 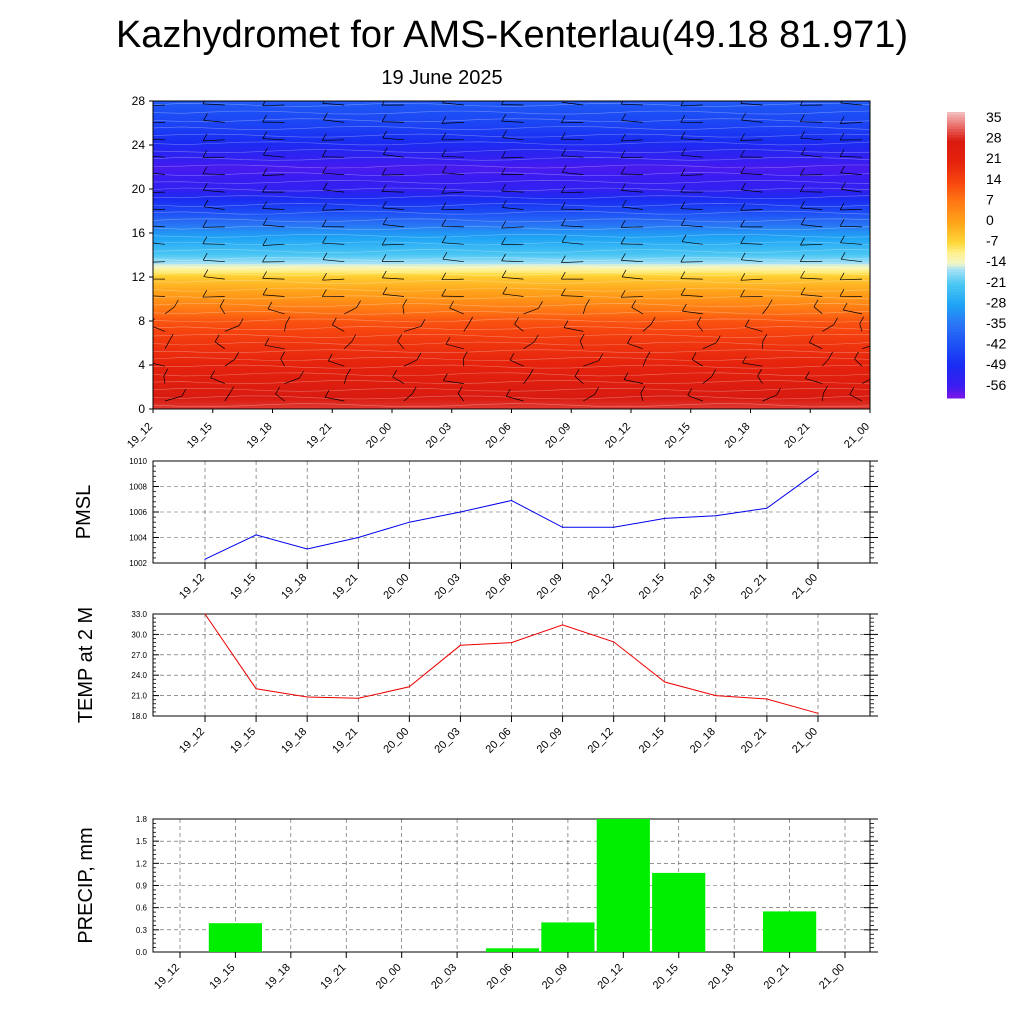 What do you see at coordinates (138, 538) in the screenshot?
I see `y-tick-label: 1004` at bounding box center [138, 538].